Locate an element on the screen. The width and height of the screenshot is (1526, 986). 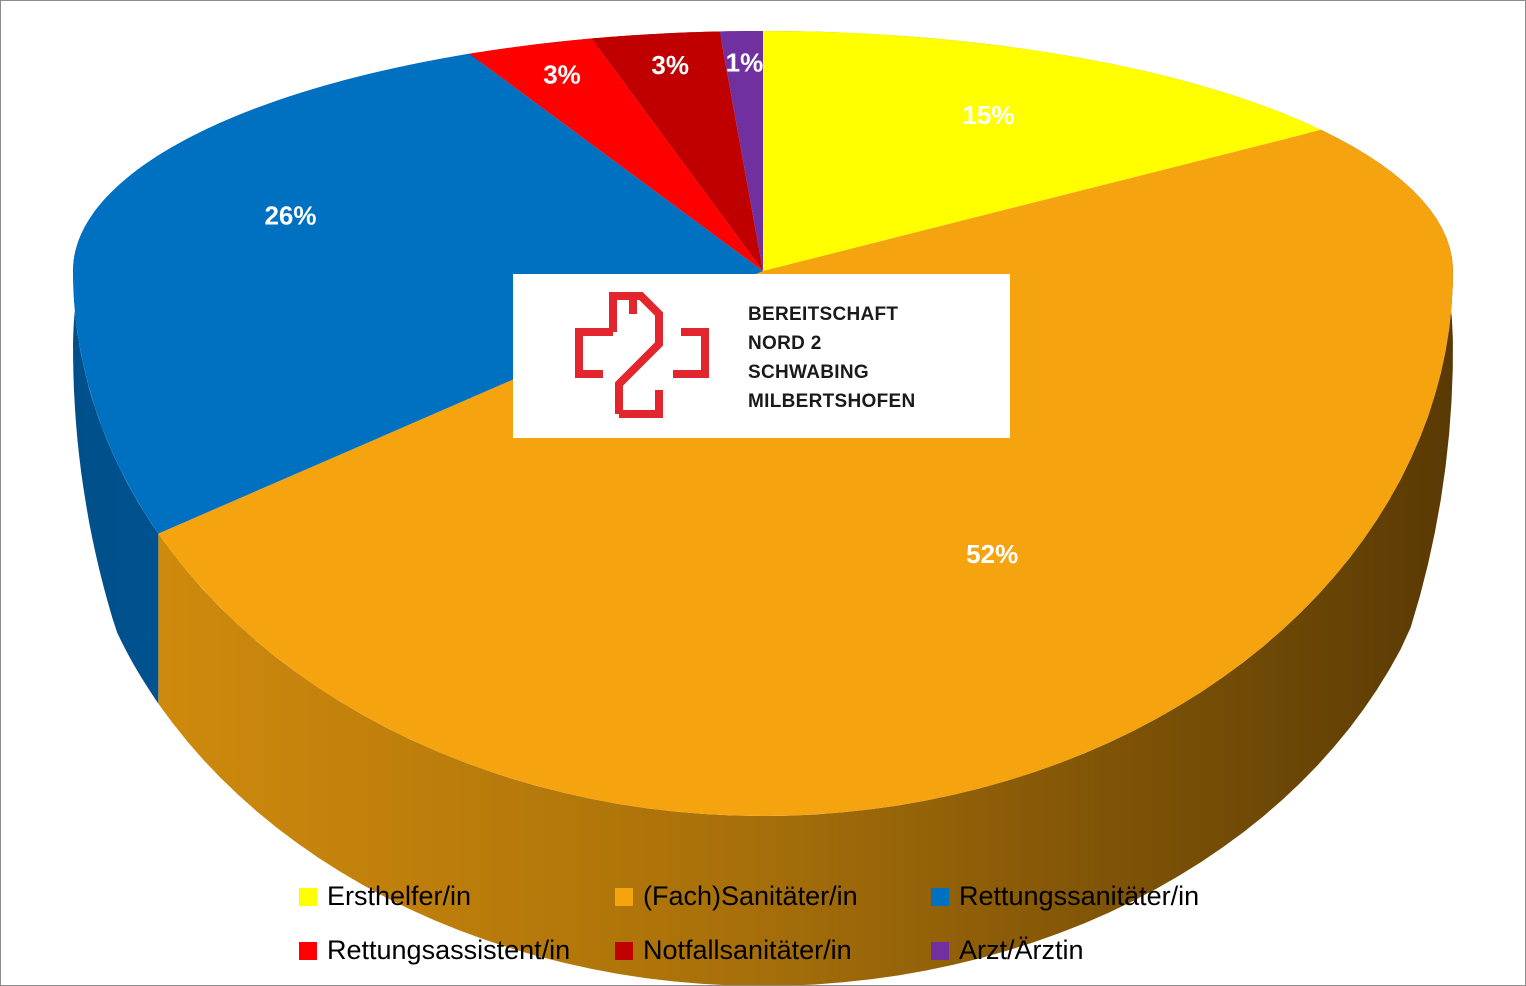
legend-item-fachsanitaeter: (Fach)Sanitäter/in is located at coordinates (736, 896).